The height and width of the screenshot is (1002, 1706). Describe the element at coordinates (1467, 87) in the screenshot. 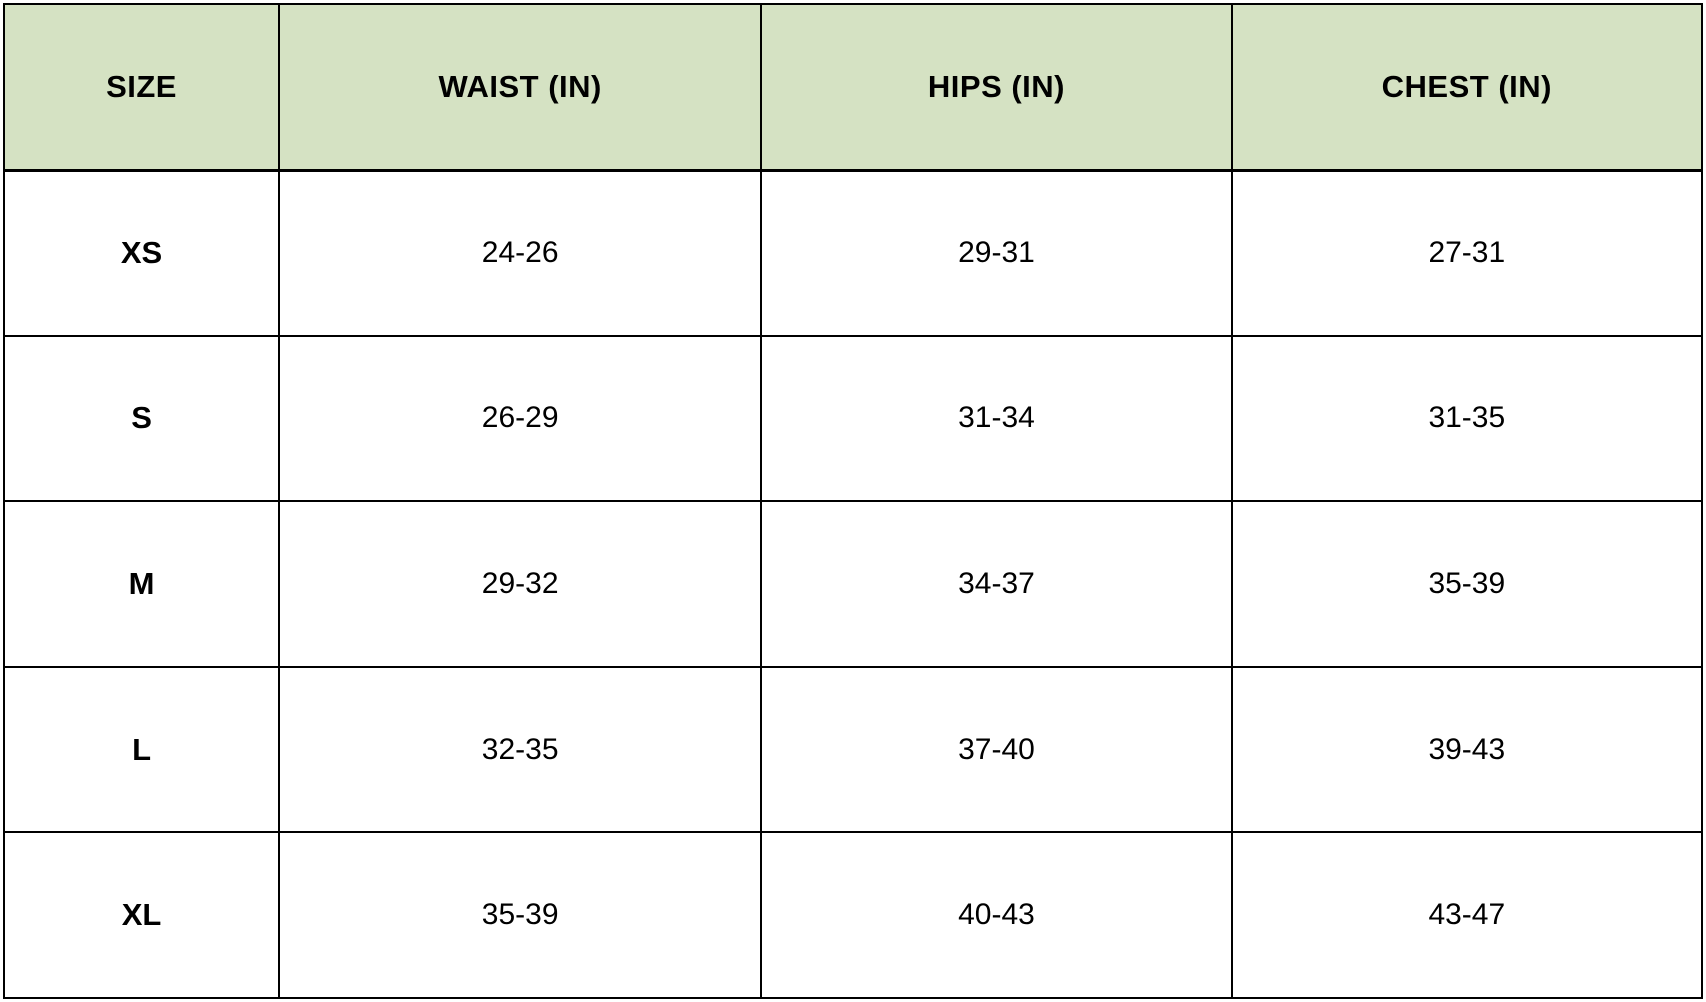

I see `column-header-chest: CHEST (IN)` at that location.